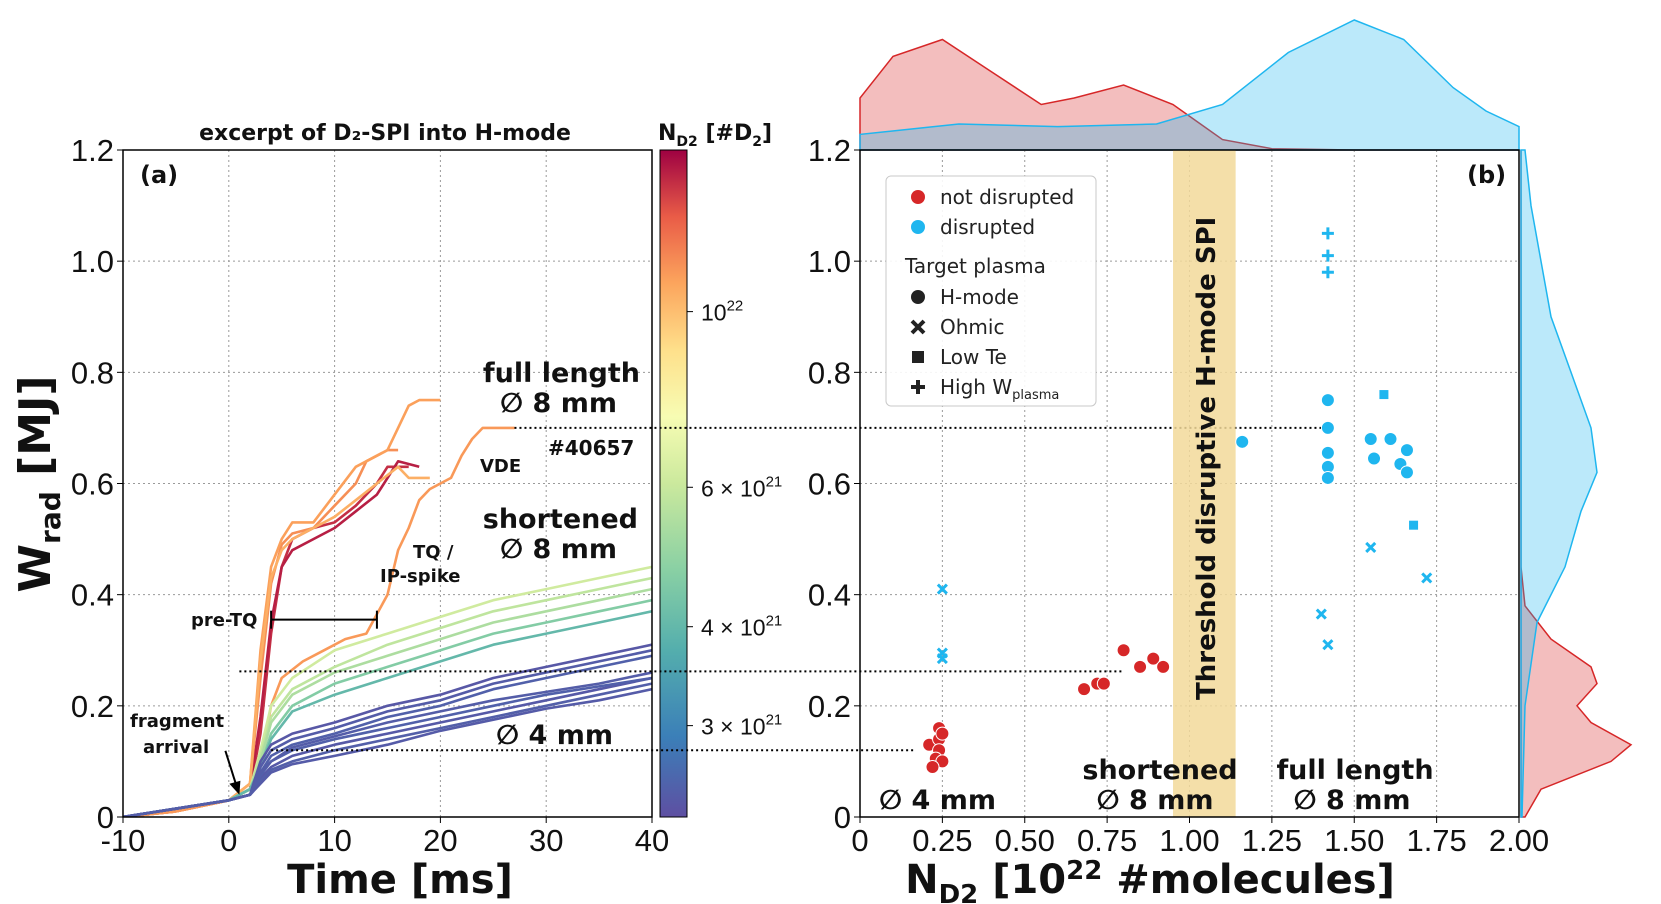 The width and height of the screenshot is (1661, 904). Describe the element at coordinates (1436, 840) in the screenshot. I see `x-tick-label: 1.75` at that location.